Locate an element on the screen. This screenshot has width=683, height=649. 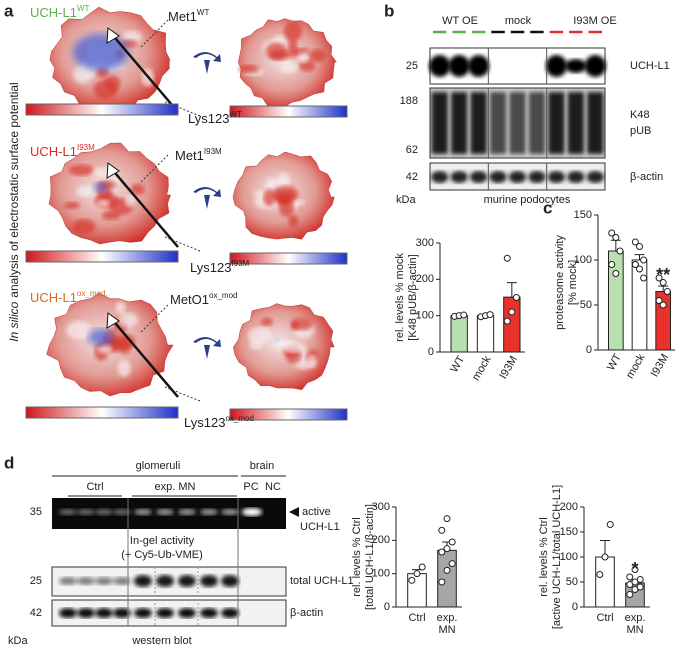
site-label: Lys123WT is located at coordinates (215, 118).